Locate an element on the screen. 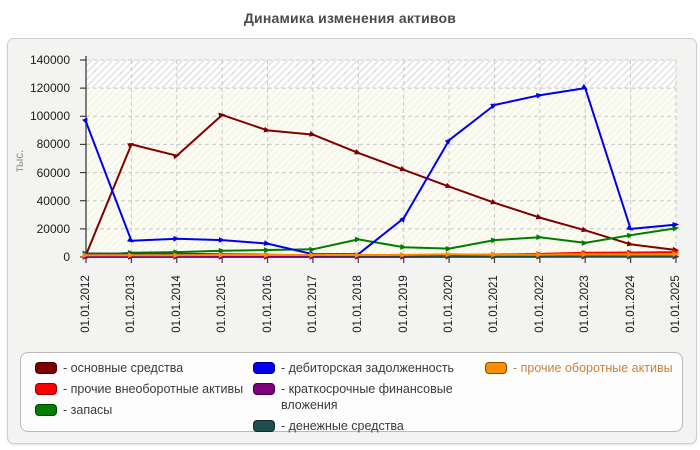  y-tick-label: 120000 is located at coordinates (49, 88).